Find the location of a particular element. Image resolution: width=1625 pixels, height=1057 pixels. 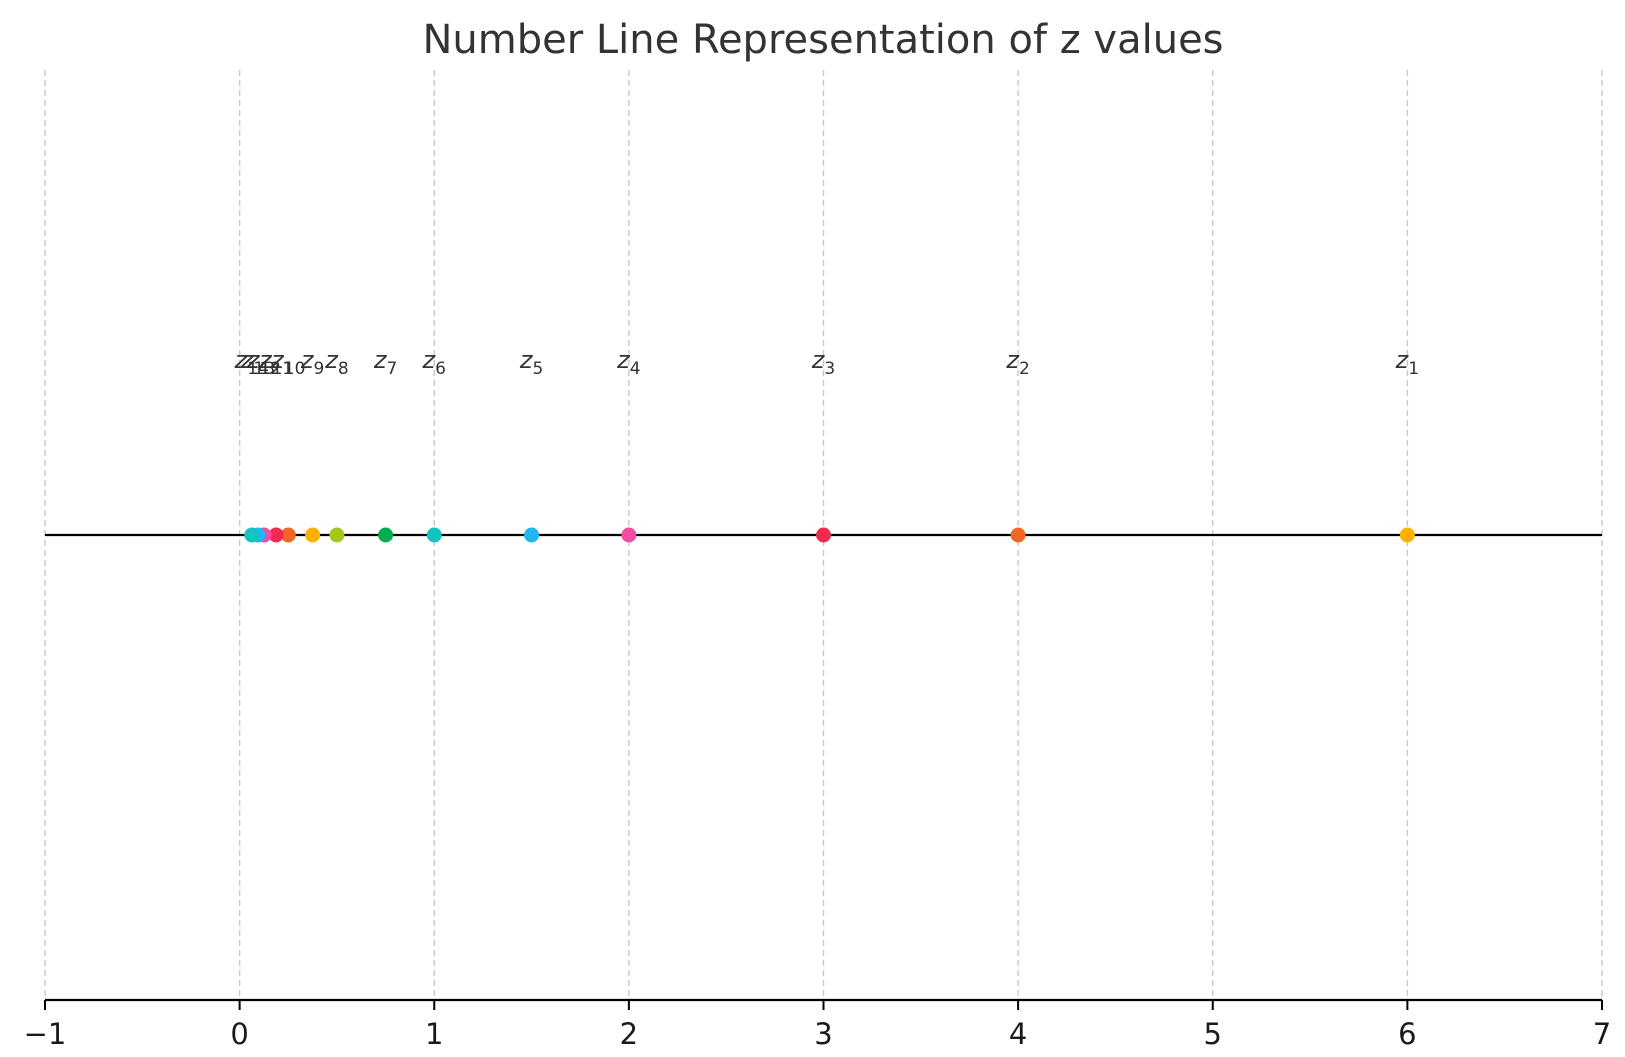

x-axis-ticks: −1 0 1 2 3 4 5 6 7 is located at coordinates (817, 1025).